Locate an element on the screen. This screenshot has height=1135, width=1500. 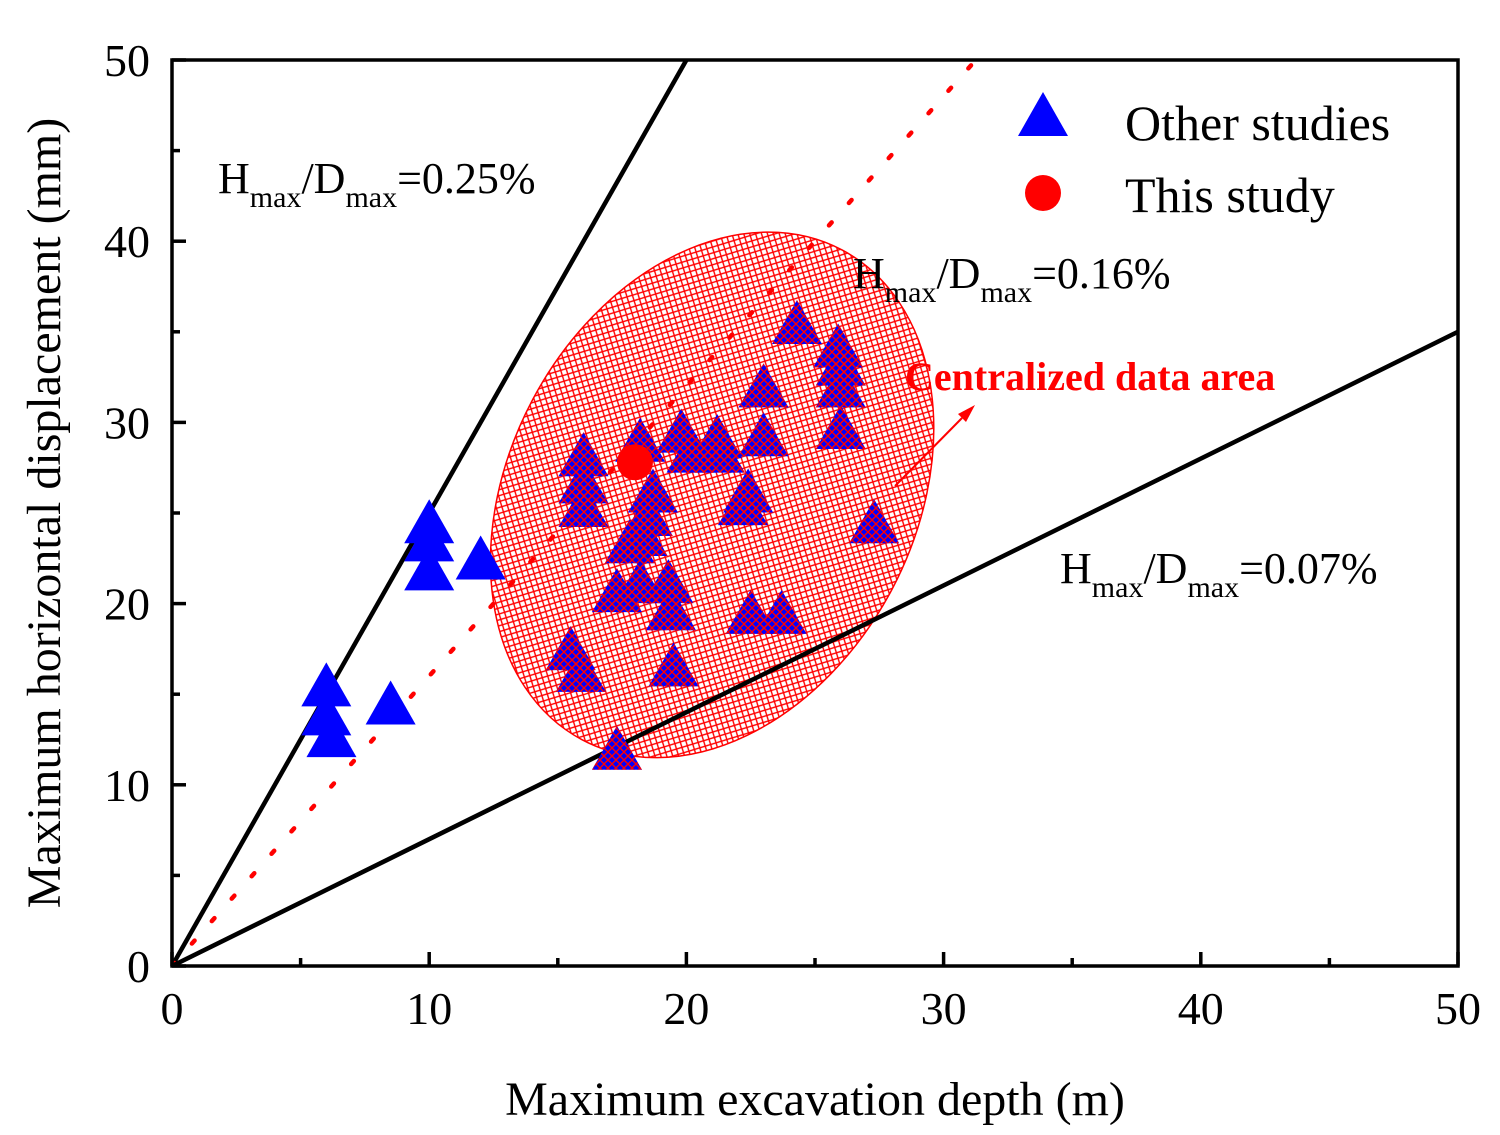
region-label: Centralized data area is located at coordinates (1090, 376).